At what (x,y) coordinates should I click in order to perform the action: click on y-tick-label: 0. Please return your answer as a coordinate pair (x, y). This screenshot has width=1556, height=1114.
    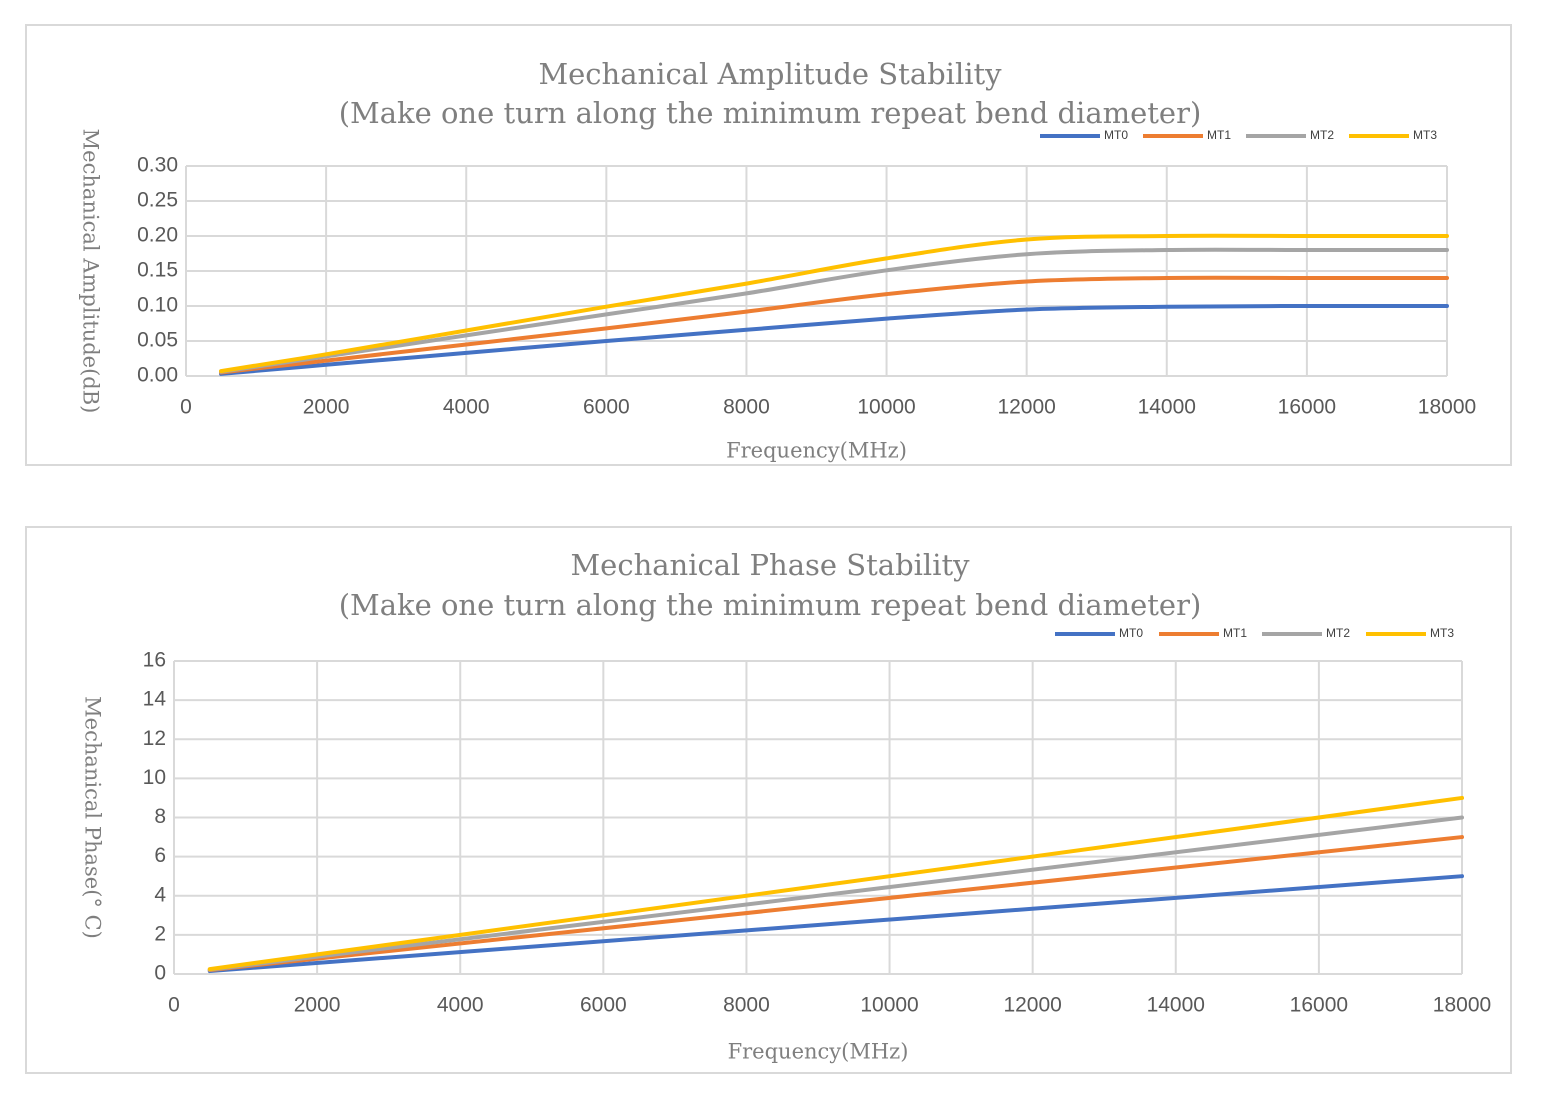
    Looking at the image, I should click on (160, 973).